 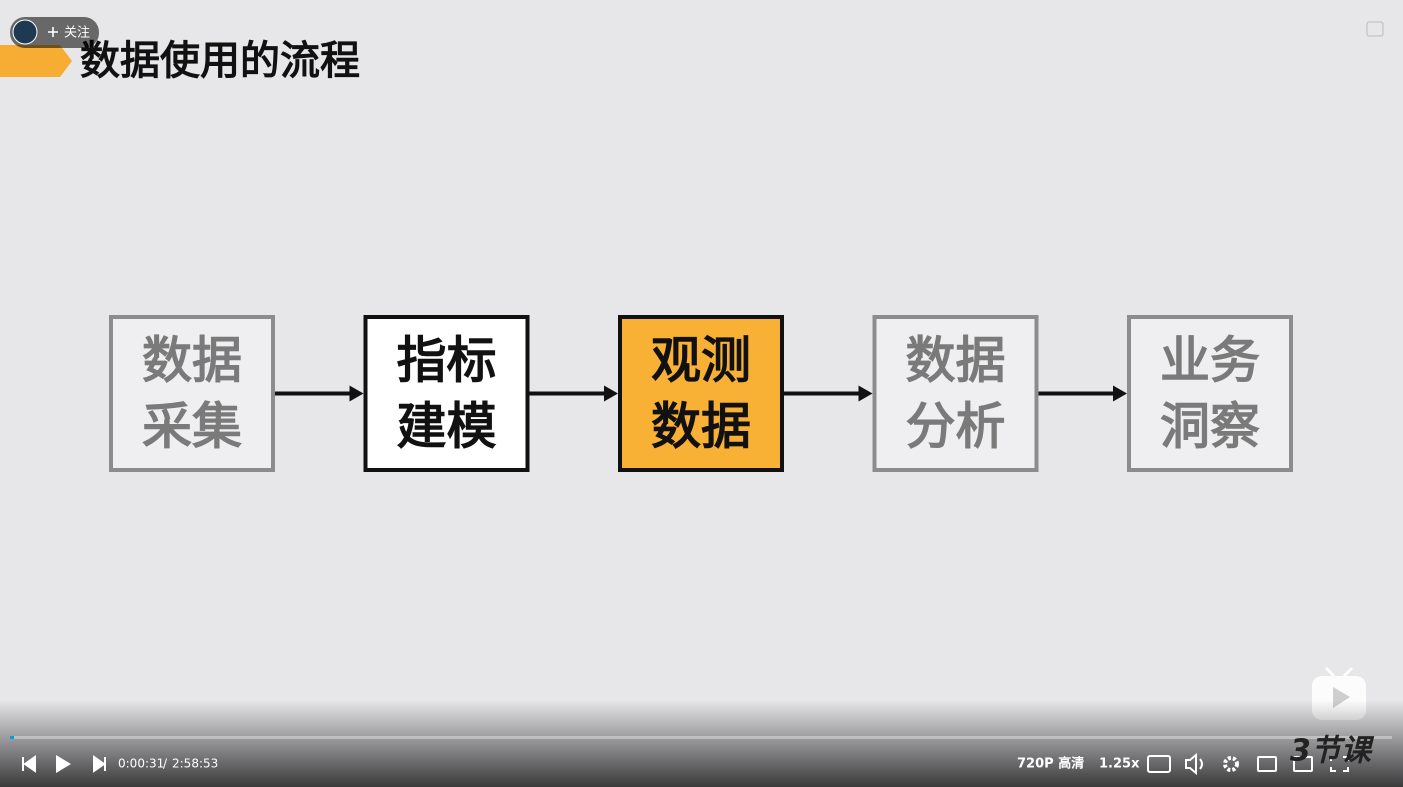 What do you see at coordinates (701, 743) in the screenshot?
I see `controls-bg` at bounding box center [701, 743].